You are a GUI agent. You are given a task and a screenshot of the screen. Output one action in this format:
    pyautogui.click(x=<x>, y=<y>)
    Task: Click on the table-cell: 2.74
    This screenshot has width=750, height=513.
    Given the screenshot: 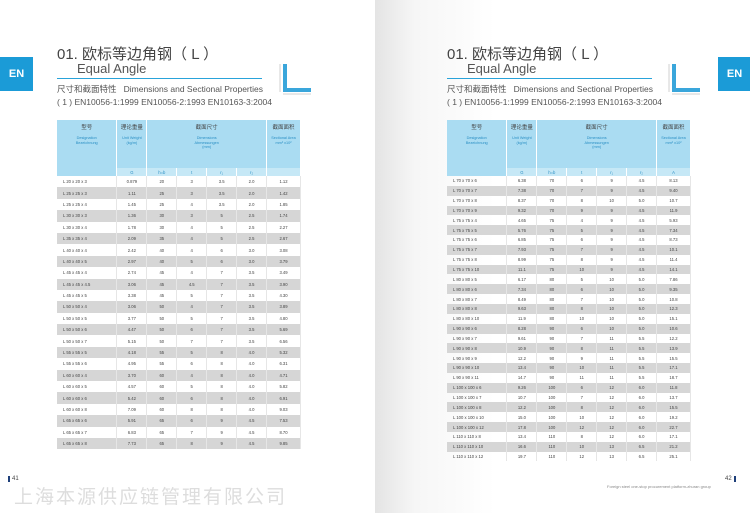 What is the action you would take?
    pyautogui.click(x=132, y=273)
    